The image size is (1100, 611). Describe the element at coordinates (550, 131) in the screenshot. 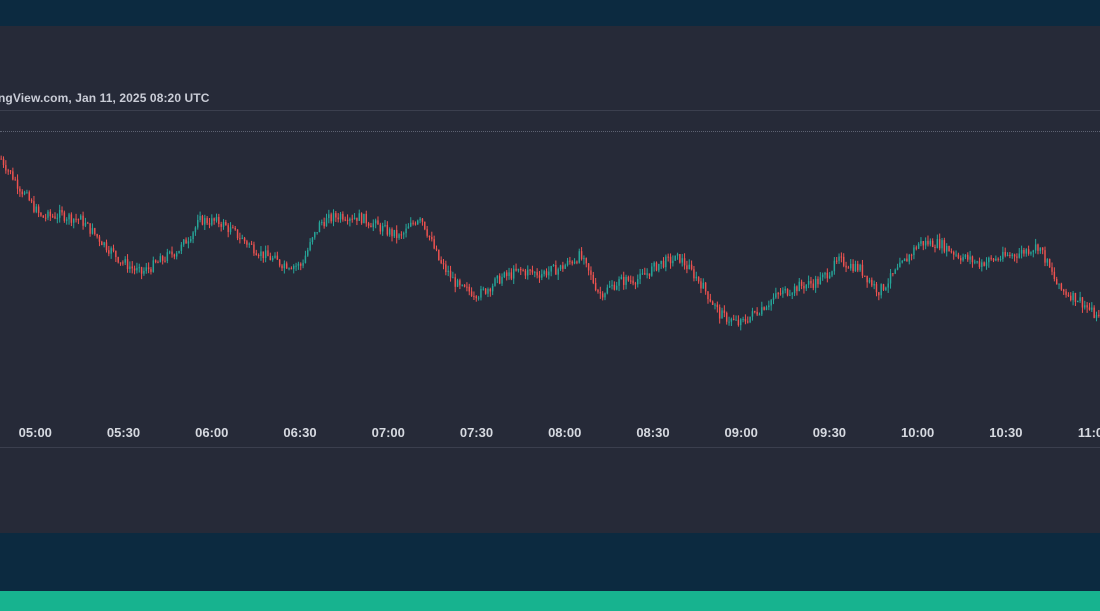

I see `price-dotted-line` at that location.